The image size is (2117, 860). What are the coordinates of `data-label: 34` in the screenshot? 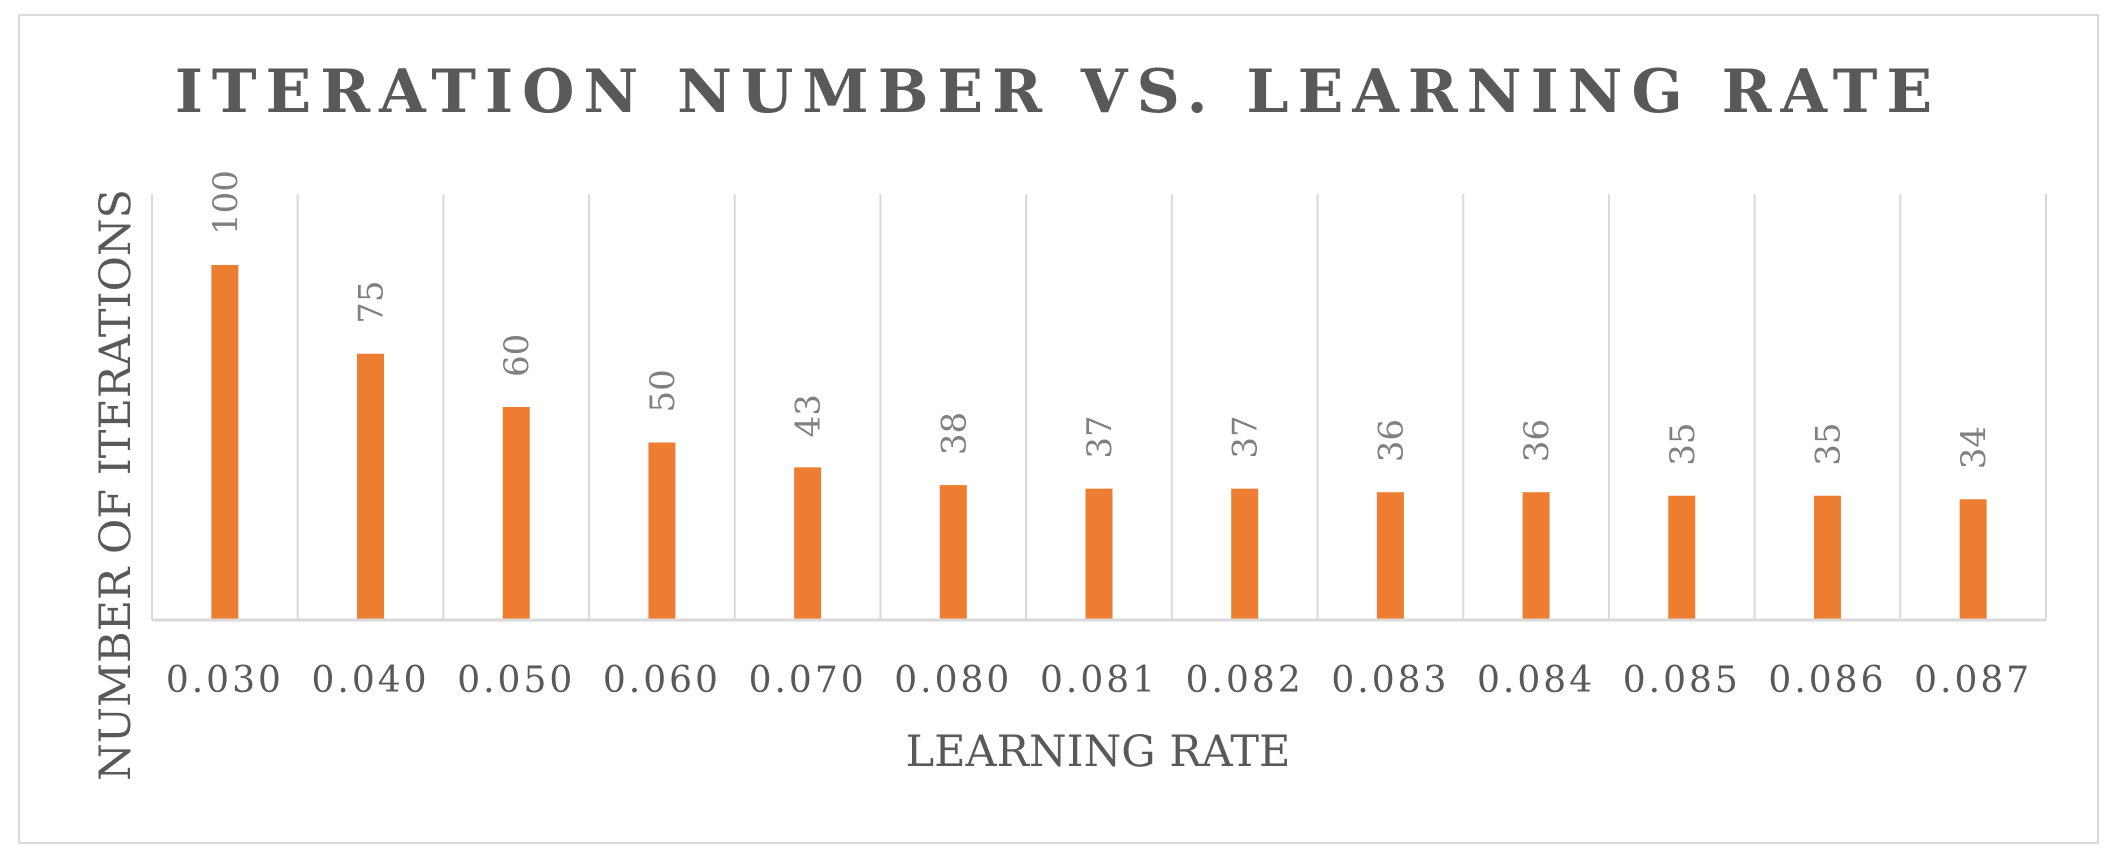 It's located at (1974, 447).